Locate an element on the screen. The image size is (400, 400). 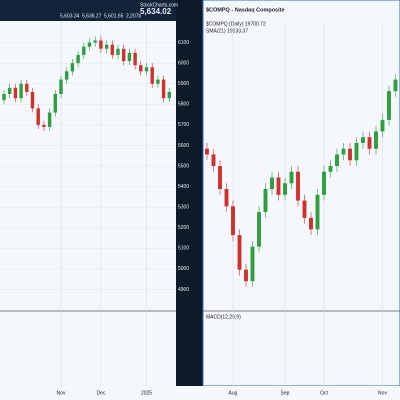
y-tick-label: 5700 is located at coordinates (183, 125).